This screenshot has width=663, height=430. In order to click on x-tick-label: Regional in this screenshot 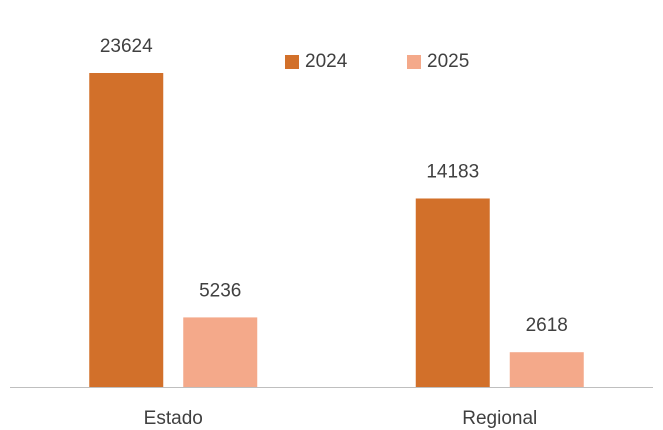, I will do `click(499, 418)`.